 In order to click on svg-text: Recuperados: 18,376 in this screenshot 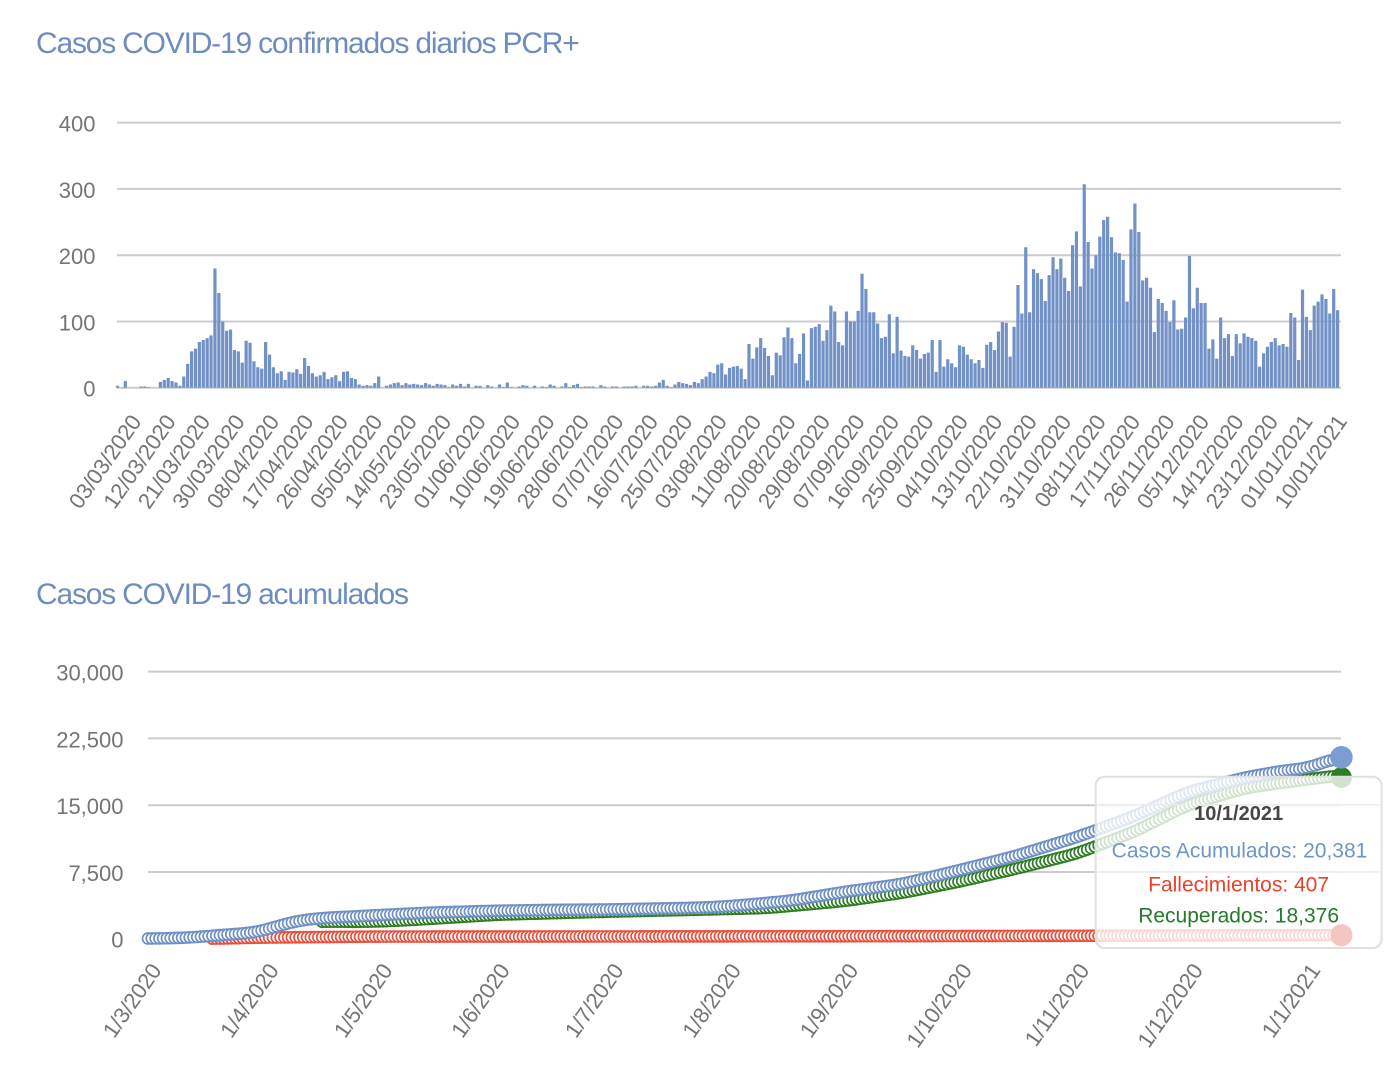, I will do `click(1238, 915)`.